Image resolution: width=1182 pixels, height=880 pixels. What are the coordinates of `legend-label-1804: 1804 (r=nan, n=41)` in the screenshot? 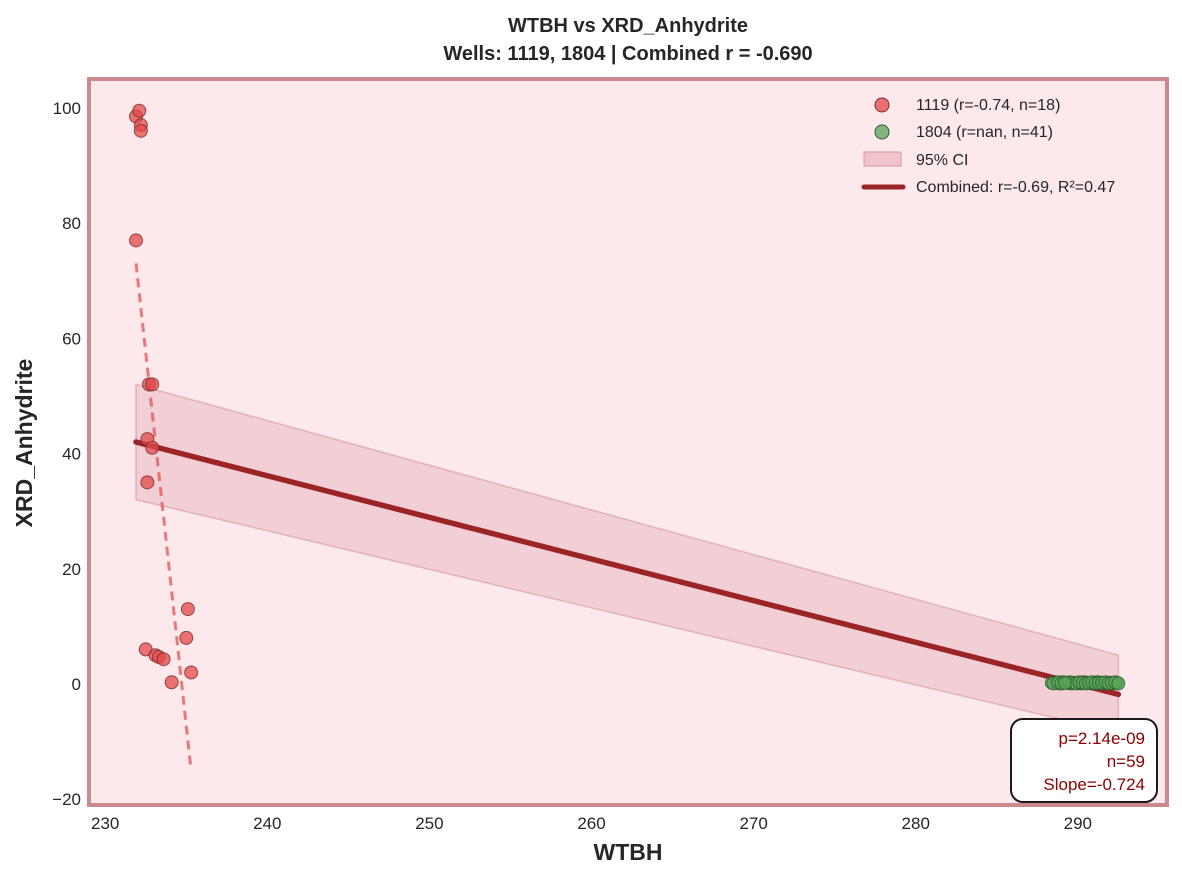 It's located at (984, 132).